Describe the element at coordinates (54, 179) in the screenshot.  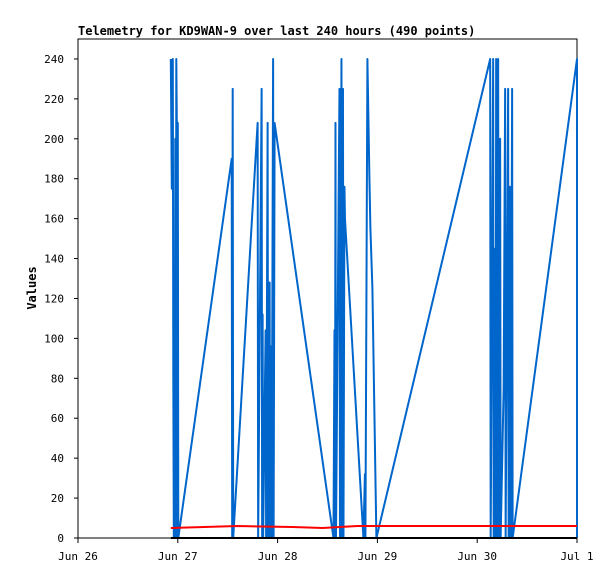
I see `y-tick-label: 180` at that location.